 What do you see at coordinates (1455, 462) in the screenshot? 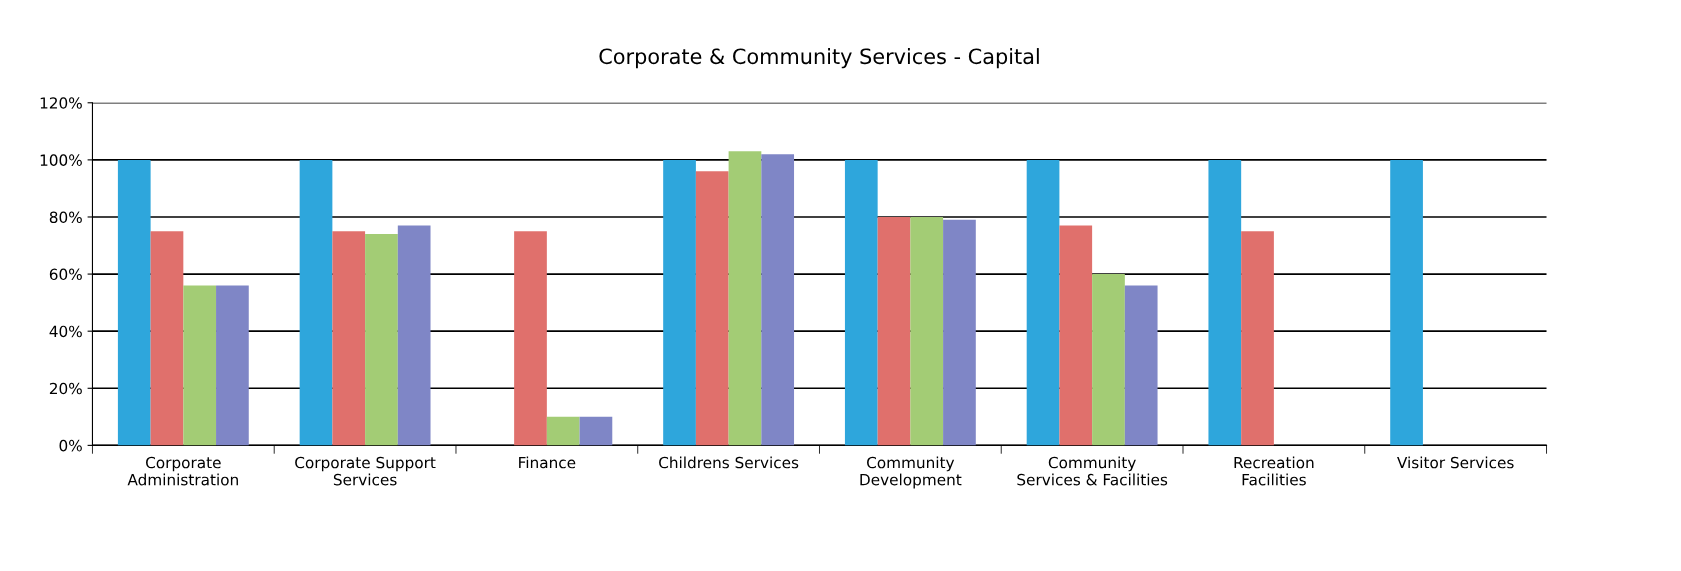
I see `x-tick-label: Visitor Services` at bounding box center [1455, 462].